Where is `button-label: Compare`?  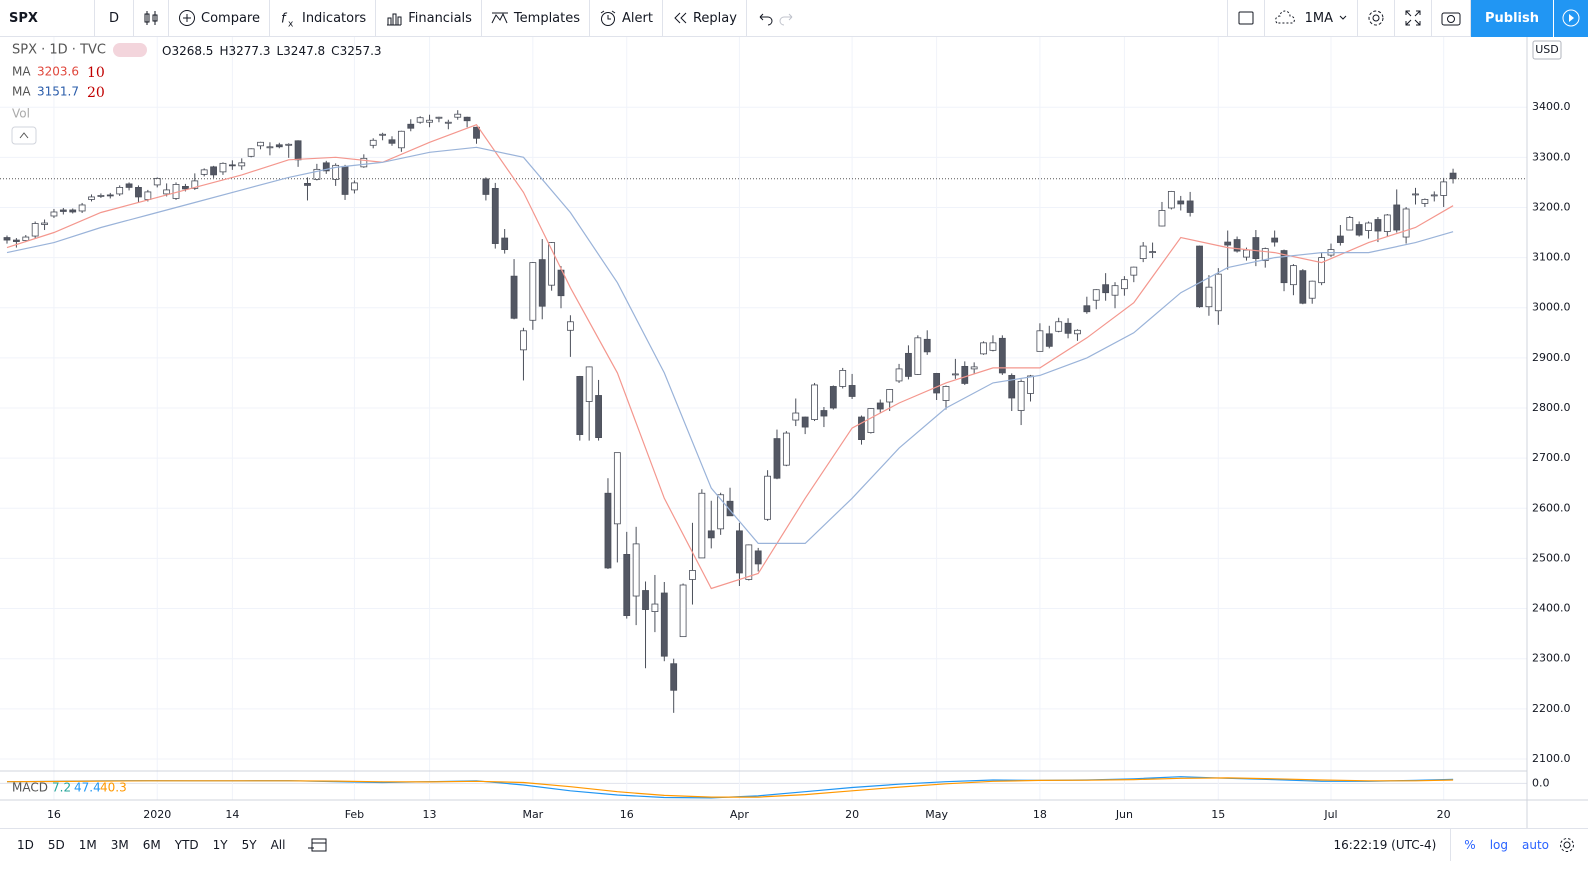
button-label: Compare is located at coordinates (230, 18).